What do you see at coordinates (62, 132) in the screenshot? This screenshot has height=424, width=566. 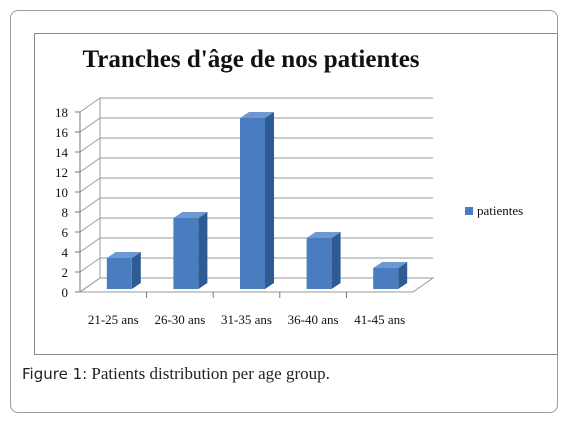 I see `y-tick-label: 16` at bounding box center [62, 132].